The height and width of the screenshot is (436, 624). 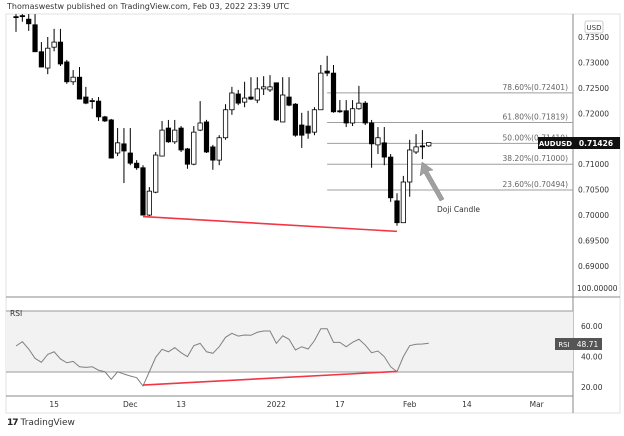 I want to click on currency-badge: USD, so click(x=594, y=27).